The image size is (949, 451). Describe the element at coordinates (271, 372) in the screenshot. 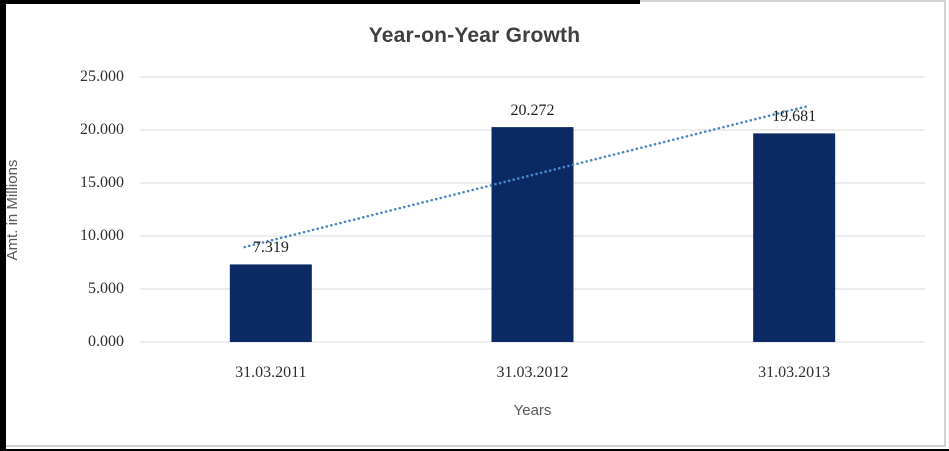

I see `x-tick-label: 31.03.2011` at that location.